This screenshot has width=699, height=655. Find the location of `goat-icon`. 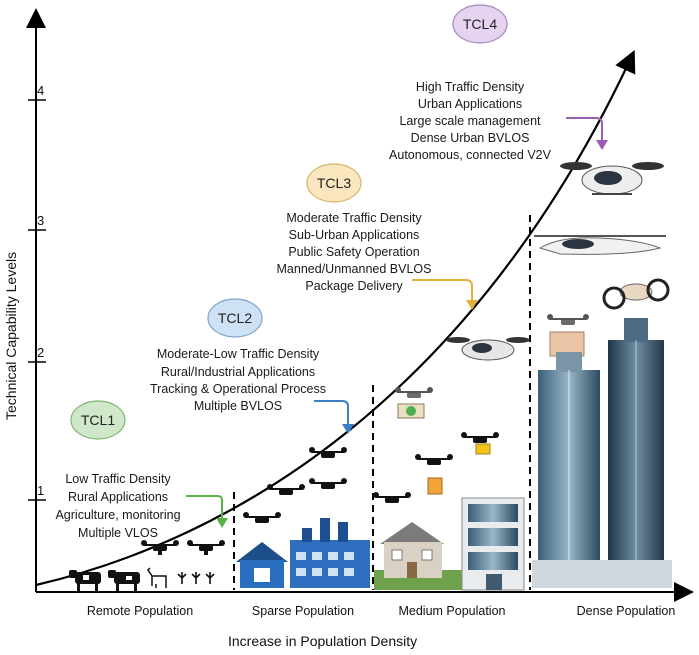

goat-icon is located at coordinates (157, 577).